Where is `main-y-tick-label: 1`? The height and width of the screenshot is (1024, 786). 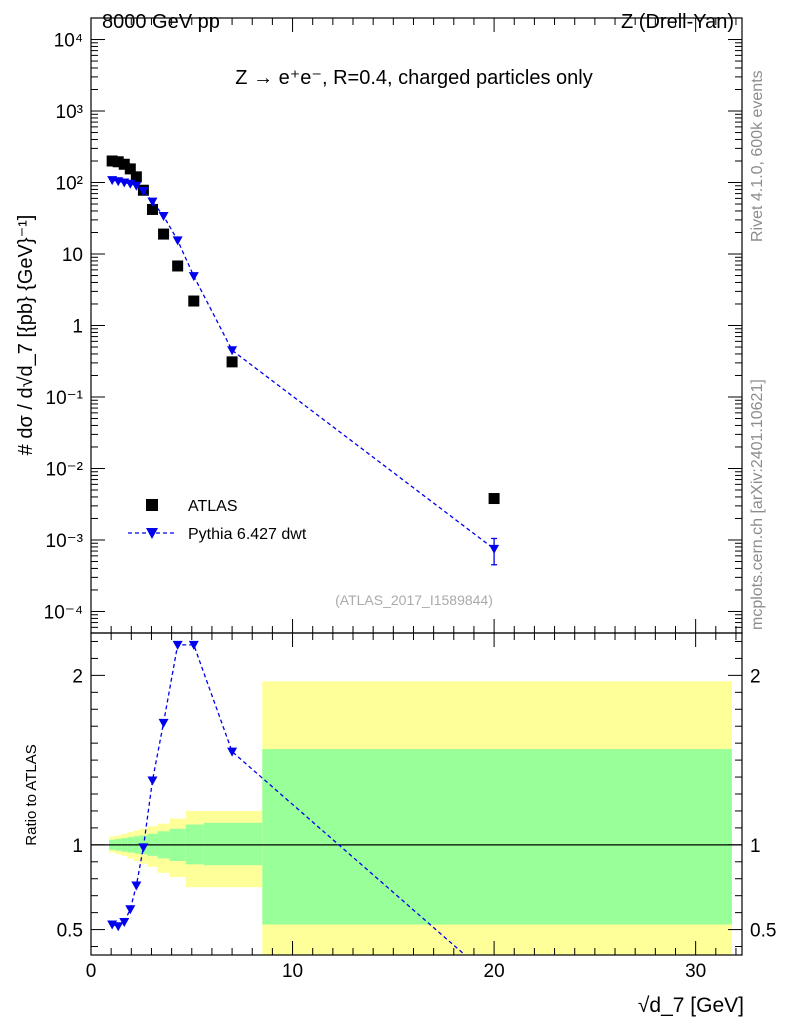
main-y-tick-label: 1 is located at coordinates (77, 327).